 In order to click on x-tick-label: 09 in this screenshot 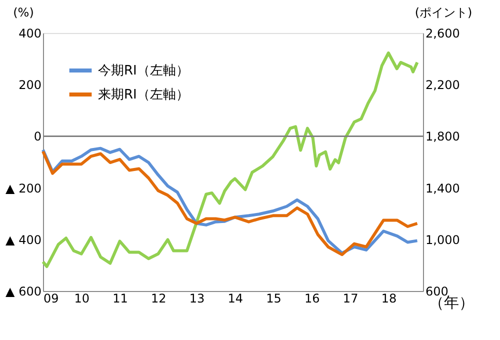, I will do `click(51, 299)`.